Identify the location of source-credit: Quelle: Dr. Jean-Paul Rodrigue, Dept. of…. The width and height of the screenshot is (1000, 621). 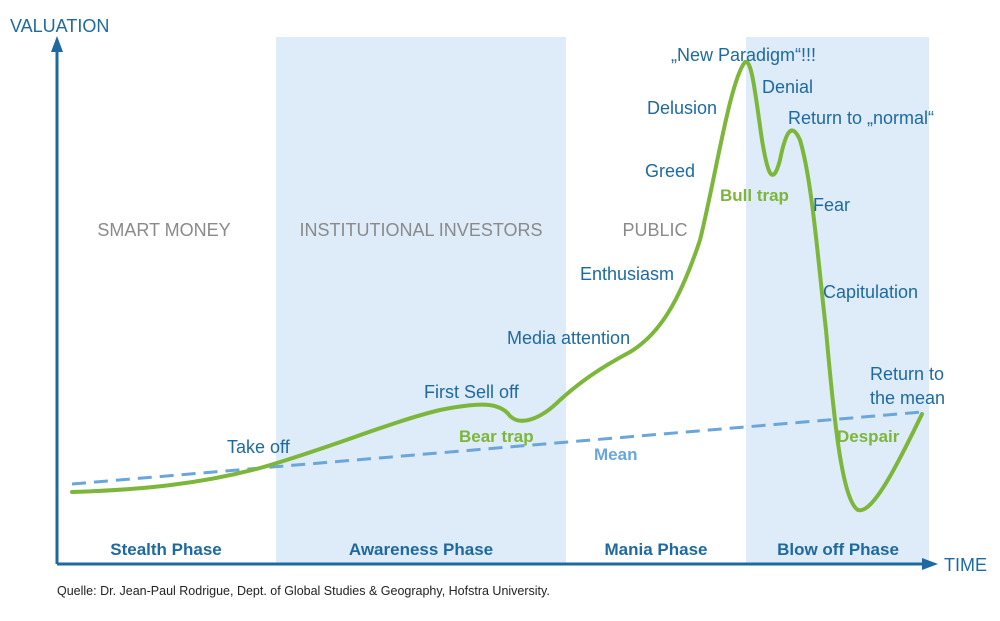
(303, 591).